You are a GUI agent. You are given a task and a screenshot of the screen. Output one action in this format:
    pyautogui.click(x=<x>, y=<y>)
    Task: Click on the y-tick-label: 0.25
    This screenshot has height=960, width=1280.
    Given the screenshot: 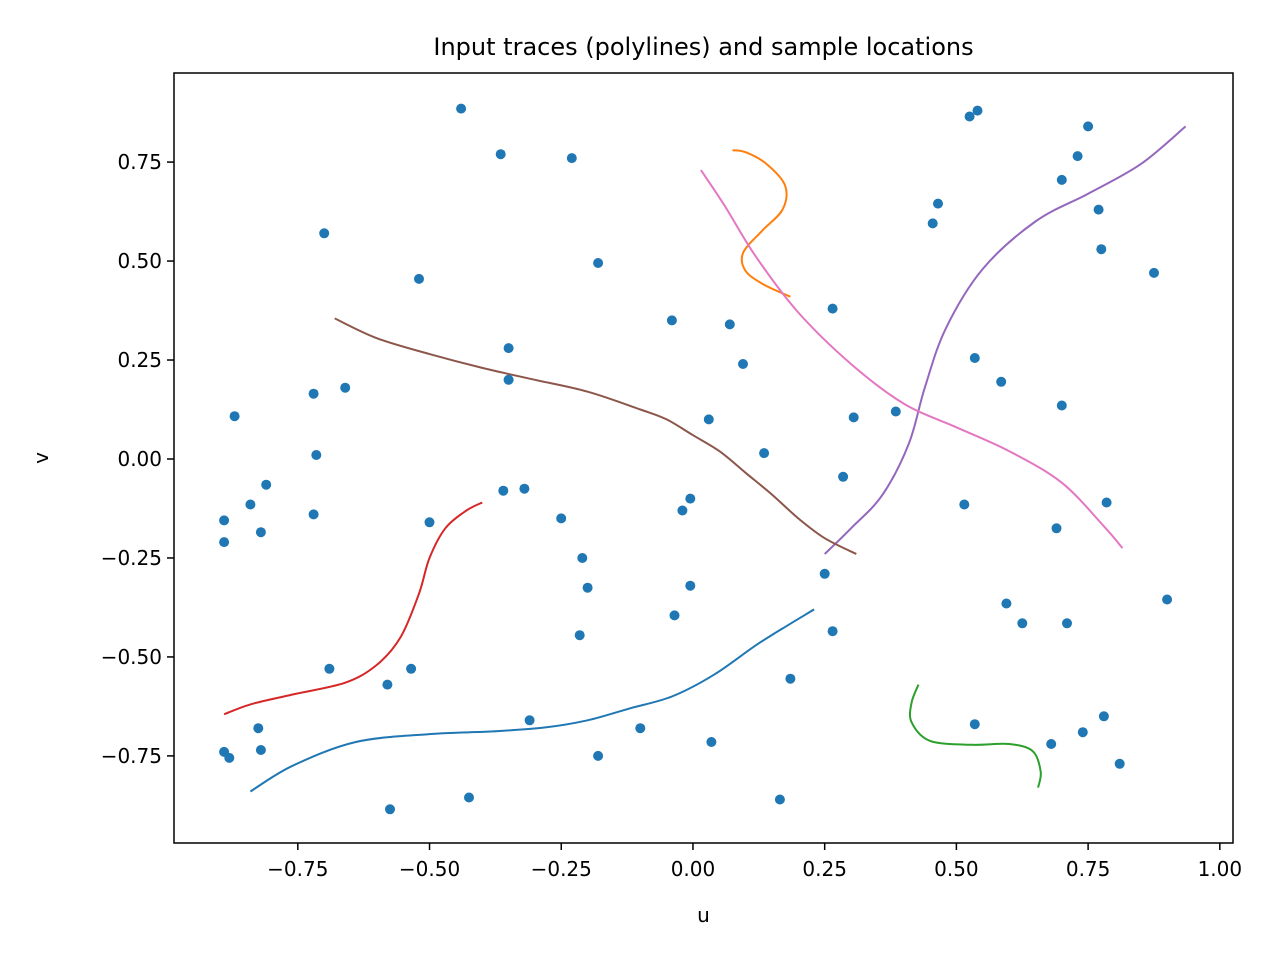 What is the action you would take?
    pyautogui.click(x=139, y=360)
    